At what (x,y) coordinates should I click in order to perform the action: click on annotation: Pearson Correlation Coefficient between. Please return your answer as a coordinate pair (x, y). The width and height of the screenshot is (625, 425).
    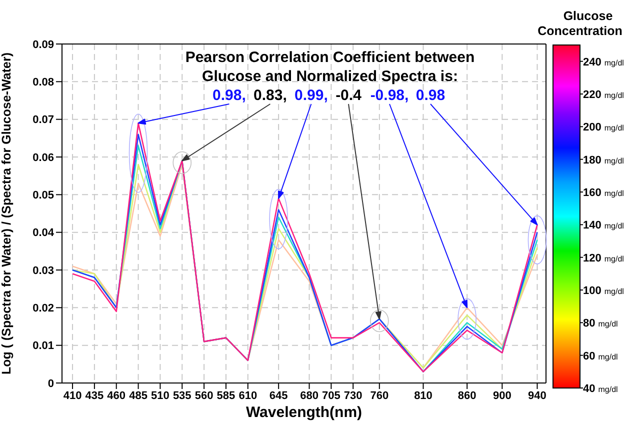
    Looking at the image, I should click on (330, 57).